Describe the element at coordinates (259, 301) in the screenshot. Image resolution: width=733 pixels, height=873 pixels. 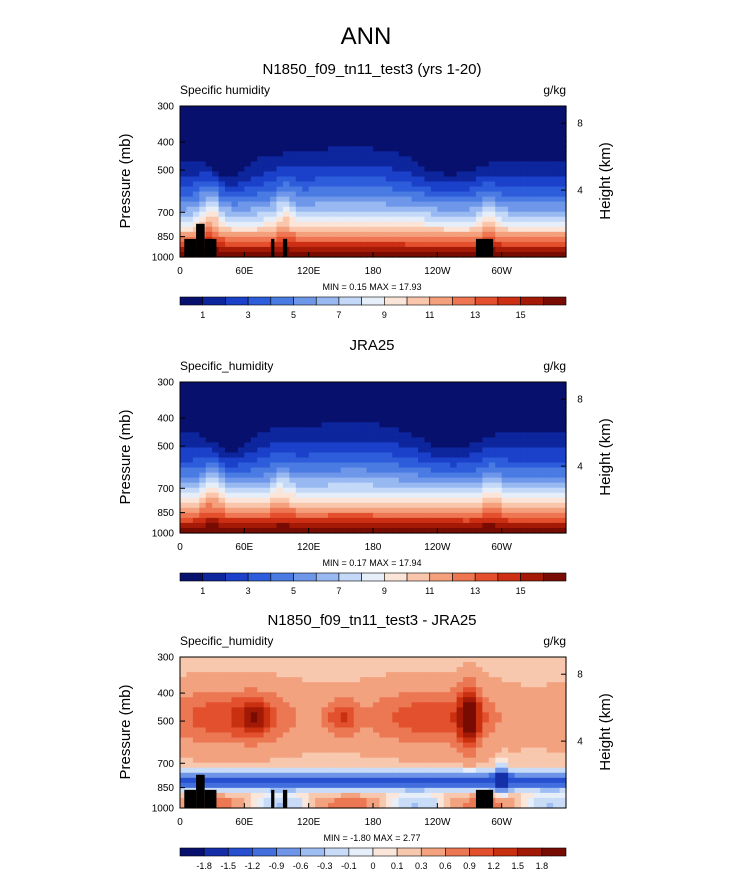
I see `colorbar-swatch` at that location.